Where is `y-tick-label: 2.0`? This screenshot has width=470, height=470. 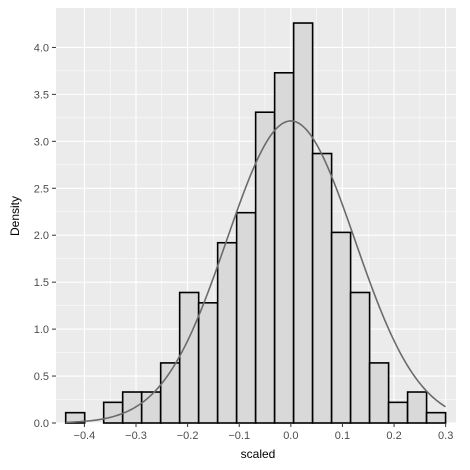
y-tick-label: 2.0 is located at coordinates (41, 236).